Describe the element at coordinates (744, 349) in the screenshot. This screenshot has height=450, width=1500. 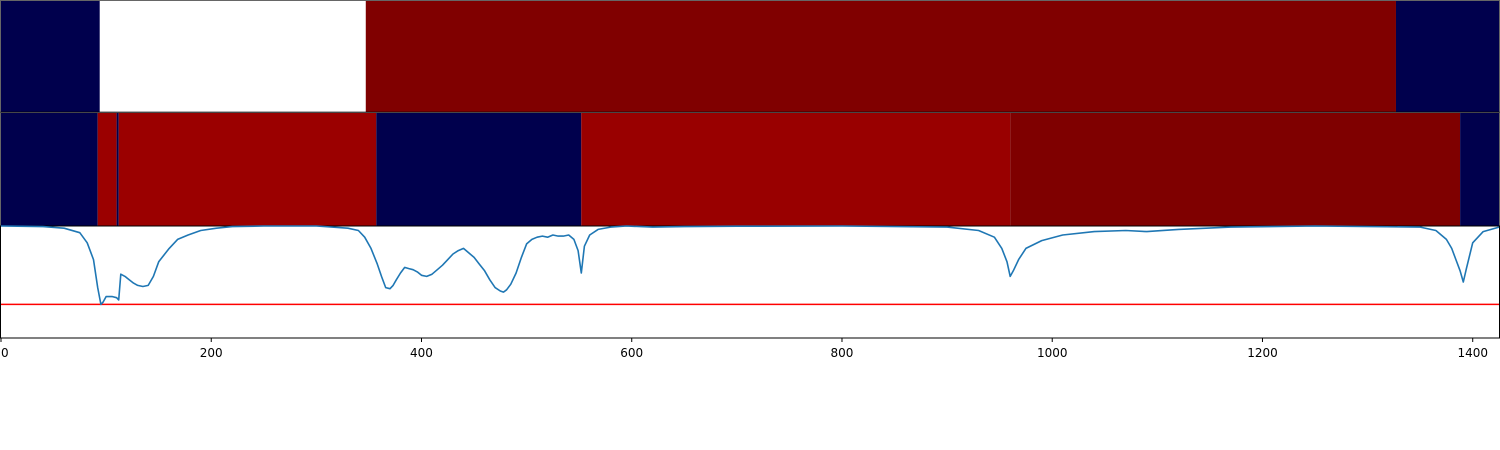
I see `x-axis: 0 200 400 600 800 1000 1200 1400` at that location.